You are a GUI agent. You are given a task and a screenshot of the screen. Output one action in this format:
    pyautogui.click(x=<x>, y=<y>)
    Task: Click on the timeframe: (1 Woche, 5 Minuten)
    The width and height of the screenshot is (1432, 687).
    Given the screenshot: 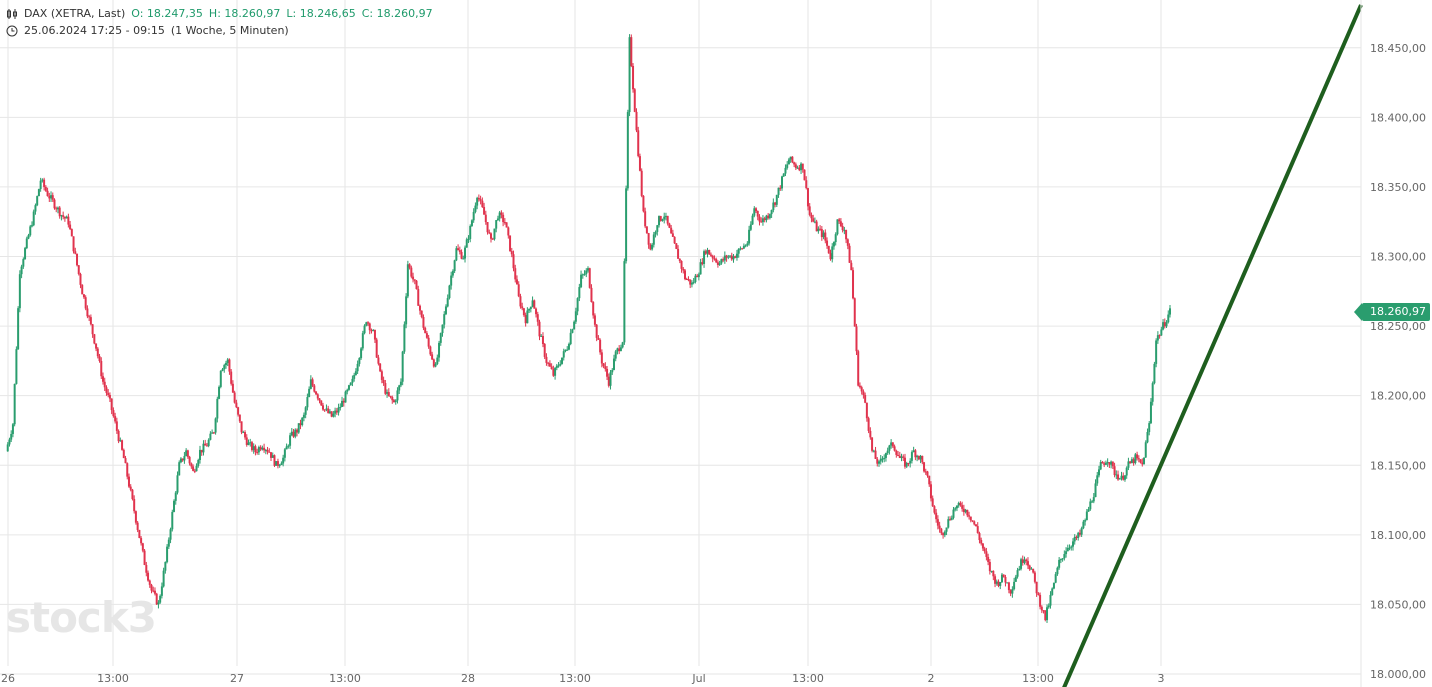 What is the action you would take?
    pyautogui.click(x=229, y=30)
    